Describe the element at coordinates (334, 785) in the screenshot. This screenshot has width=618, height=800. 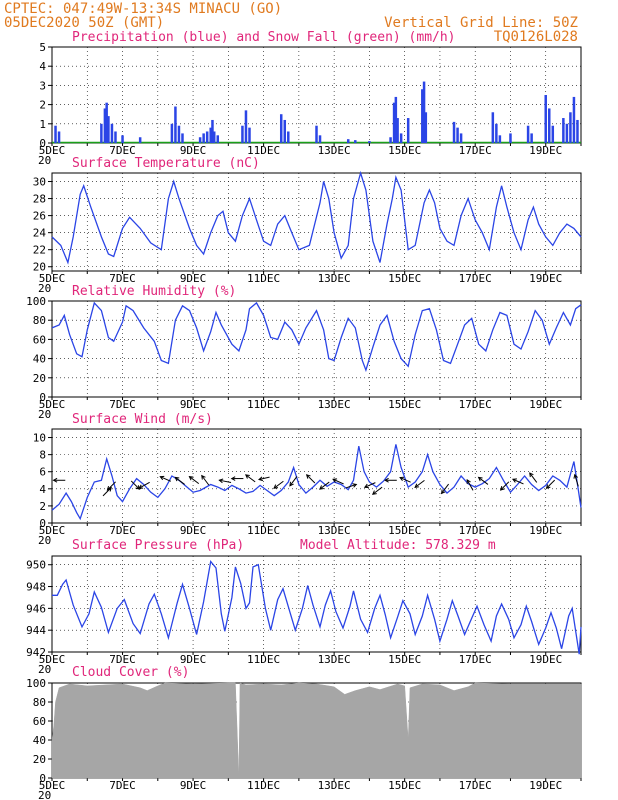
I see `cloud-xtick-label: 13DEC` at that location.